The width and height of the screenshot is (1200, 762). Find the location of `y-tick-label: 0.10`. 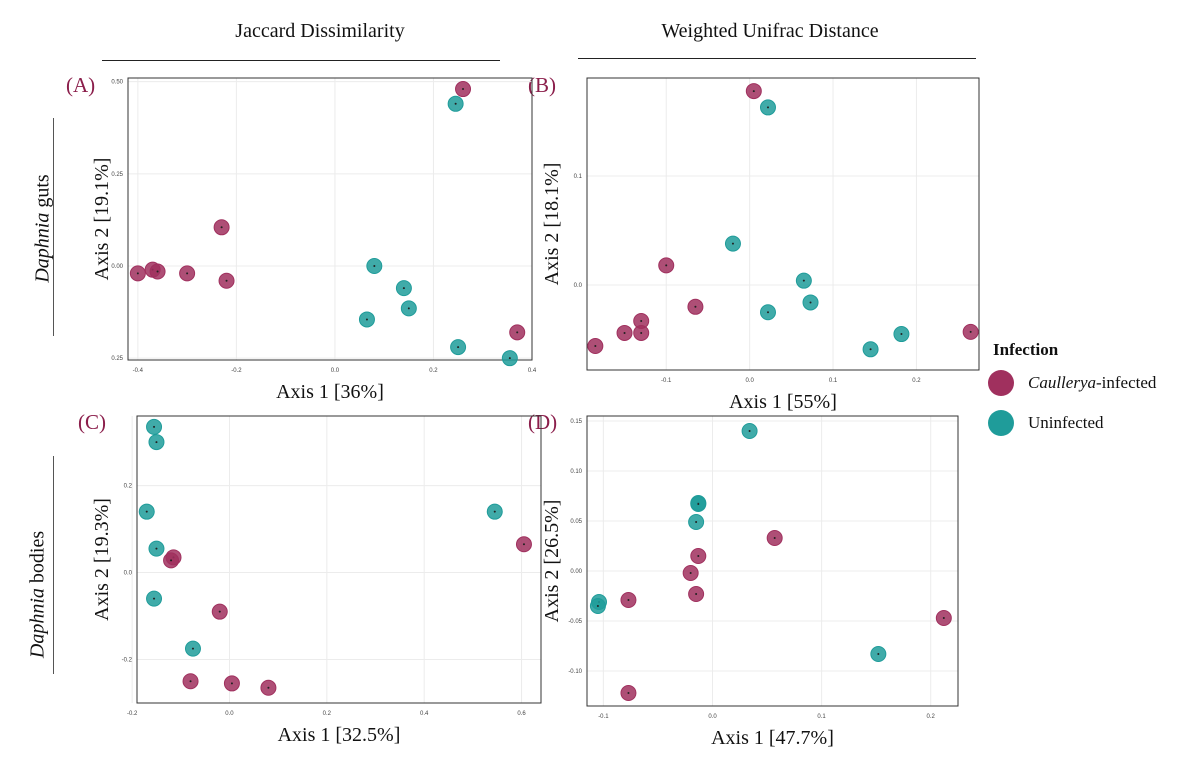

y-tick-label: 0.10 is located at coordinates (576, 472).